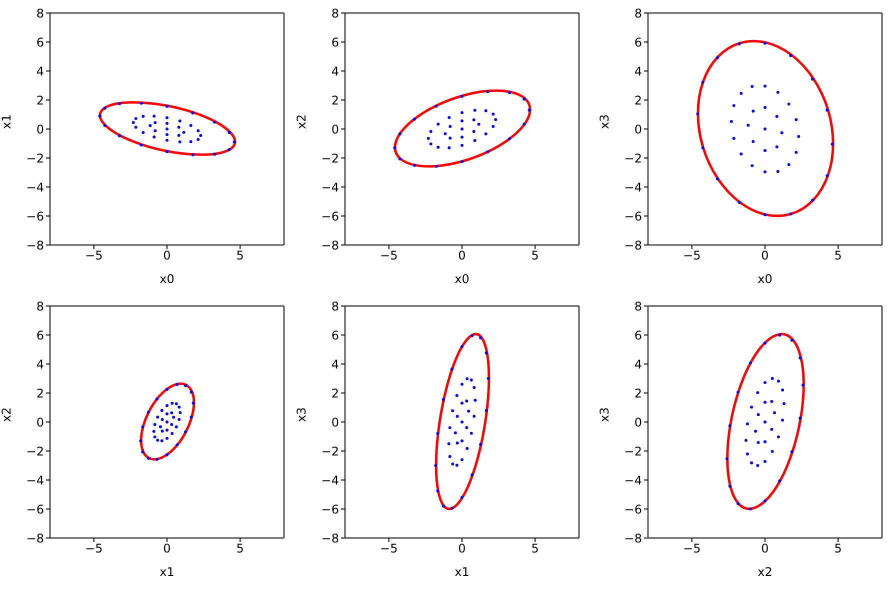 The width and height of the screenshot is (890, 591). I want to click on y-tick-label: 2, so click(40, 393).